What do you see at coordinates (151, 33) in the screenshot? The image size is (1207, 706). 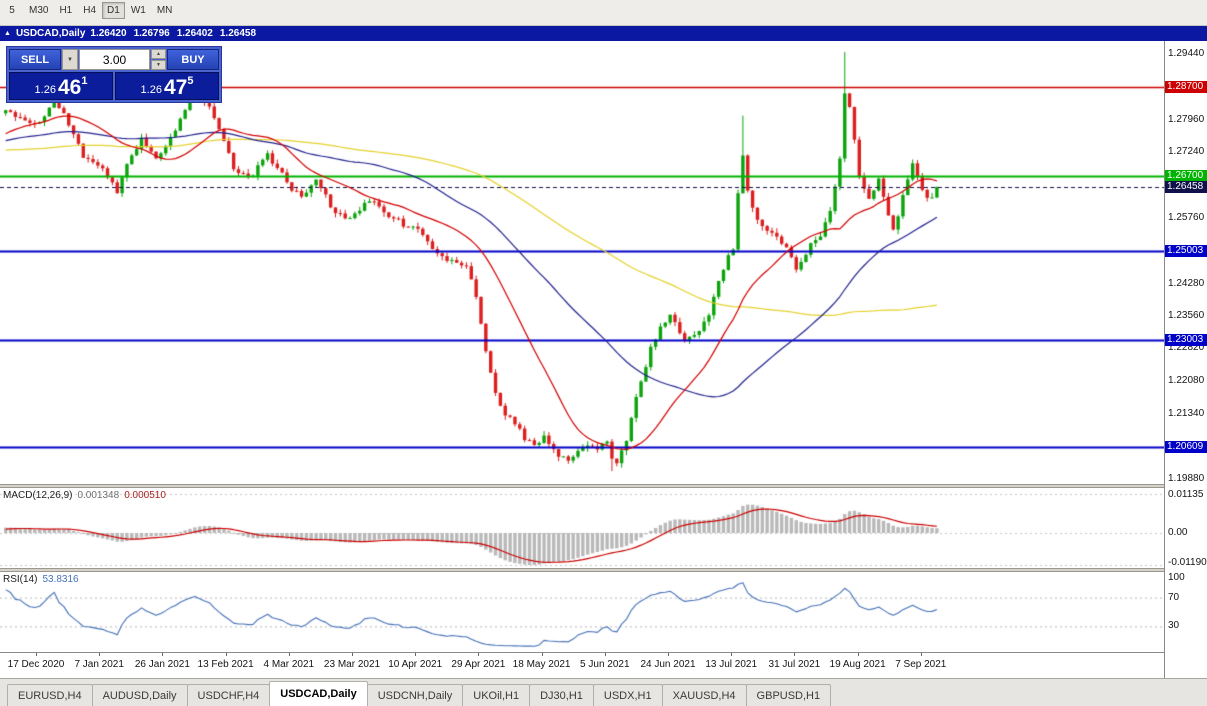 I see `high-value: 1.26796` at bounding box center [151, 33].